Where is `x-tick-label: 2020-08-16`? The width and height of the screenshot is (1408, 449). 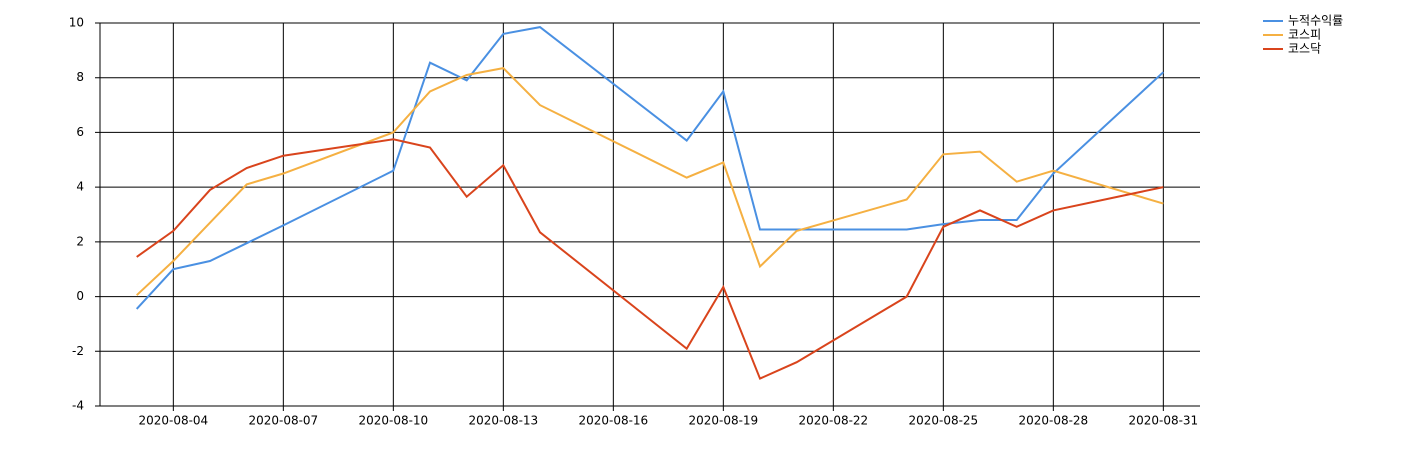 x-tick-label: 2020-08-16 is located at coordinates (613, 421).